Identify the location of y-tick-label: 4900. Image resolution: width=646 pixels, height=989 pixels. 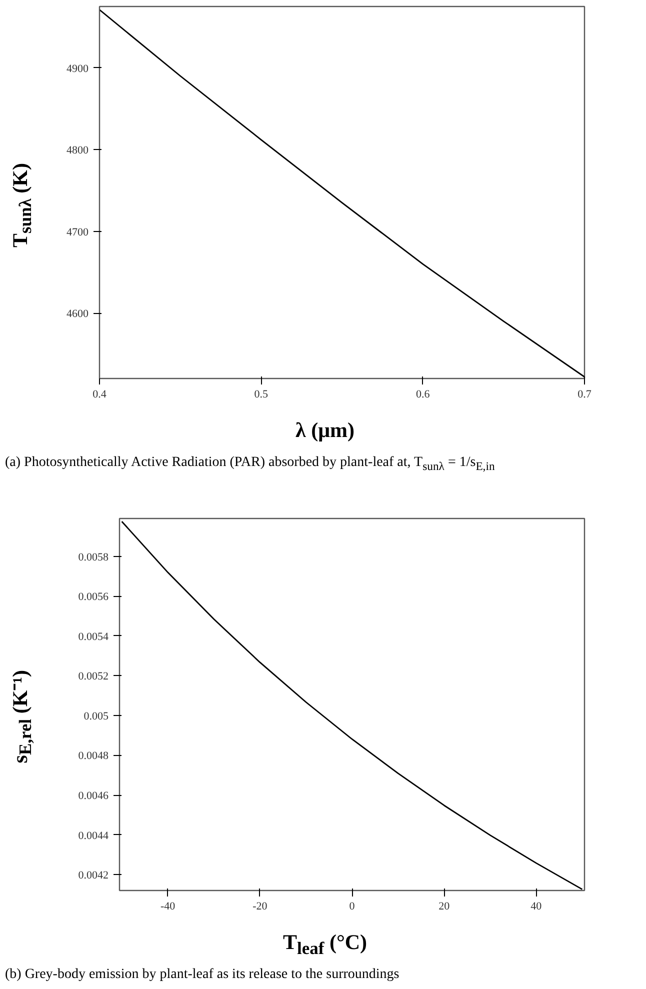
(77, 68).